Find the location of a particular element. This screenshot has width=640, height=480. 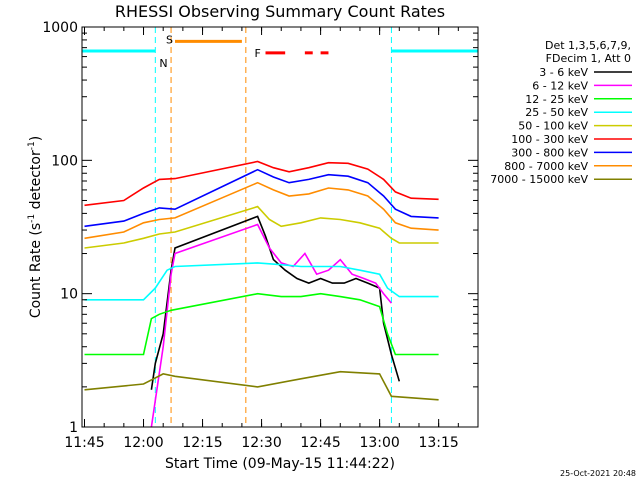

y-axis-label-sup1: -1 is located at coordinates (32, 218).